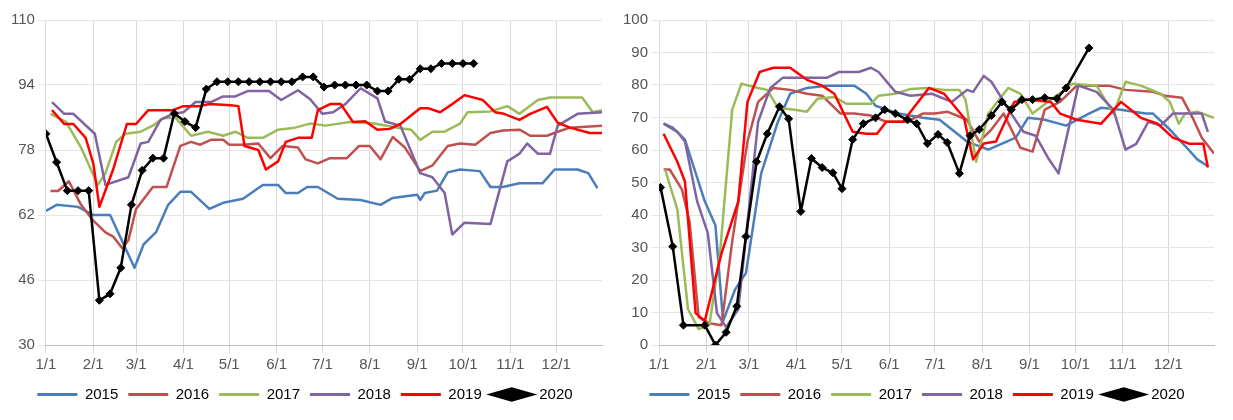 The height and width of the screenshot is (420, 1233). What do you see at coordinates (640, 214) in the screenshot?
I see `y-tick-label: 40` at bounding box center [640, 214].